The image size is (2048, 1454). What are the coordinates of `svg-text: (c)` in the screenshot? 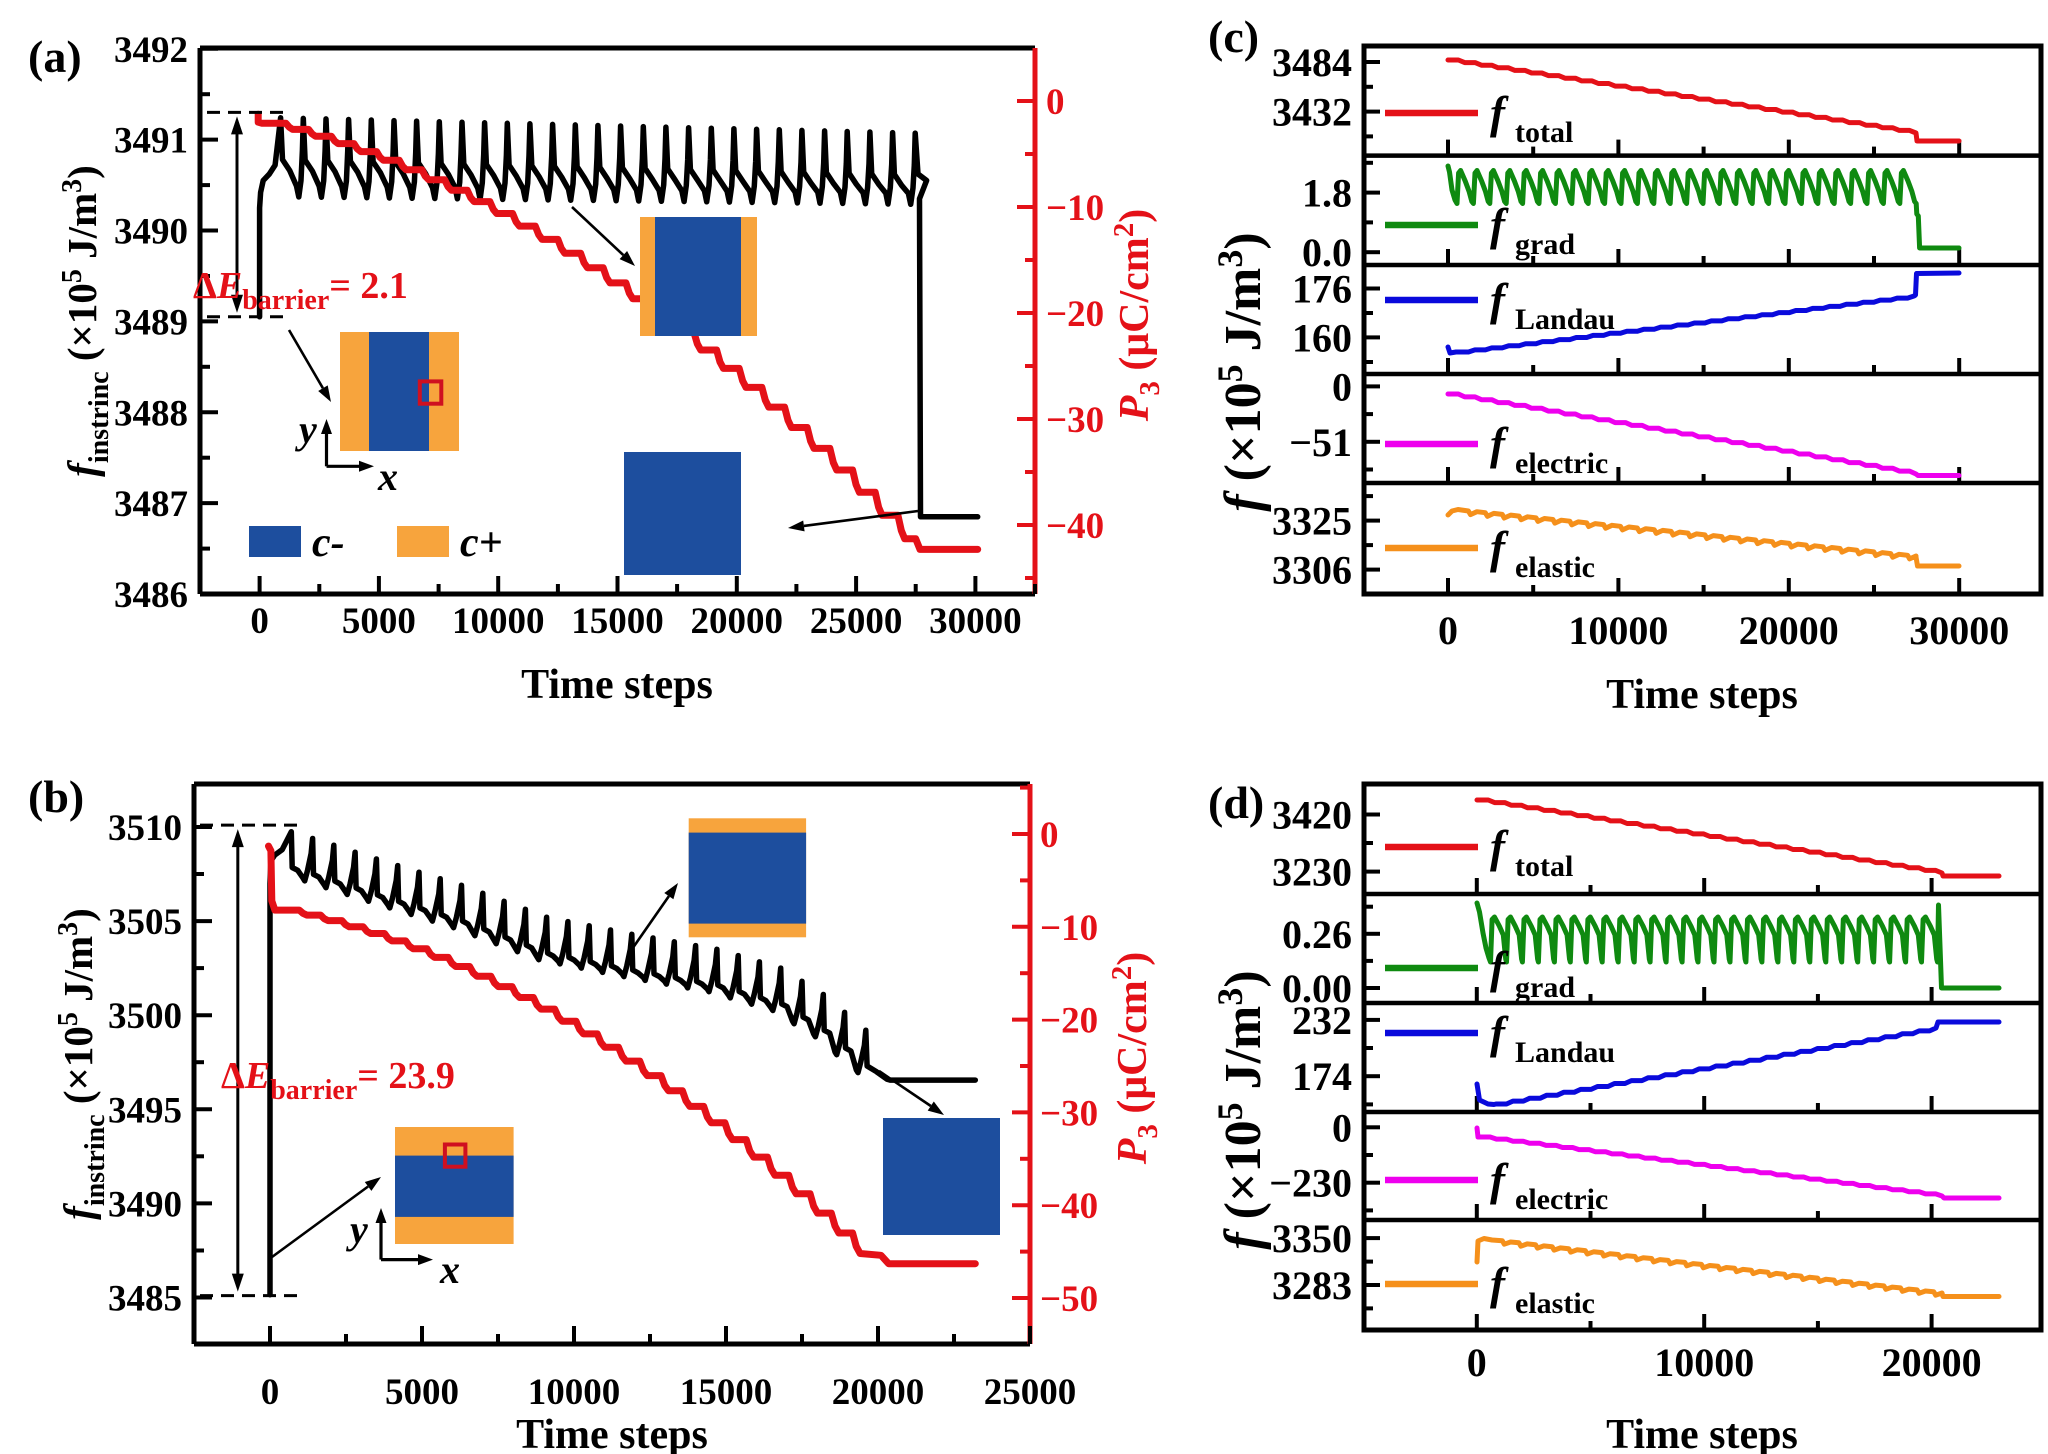 It's located at (1233, 36).